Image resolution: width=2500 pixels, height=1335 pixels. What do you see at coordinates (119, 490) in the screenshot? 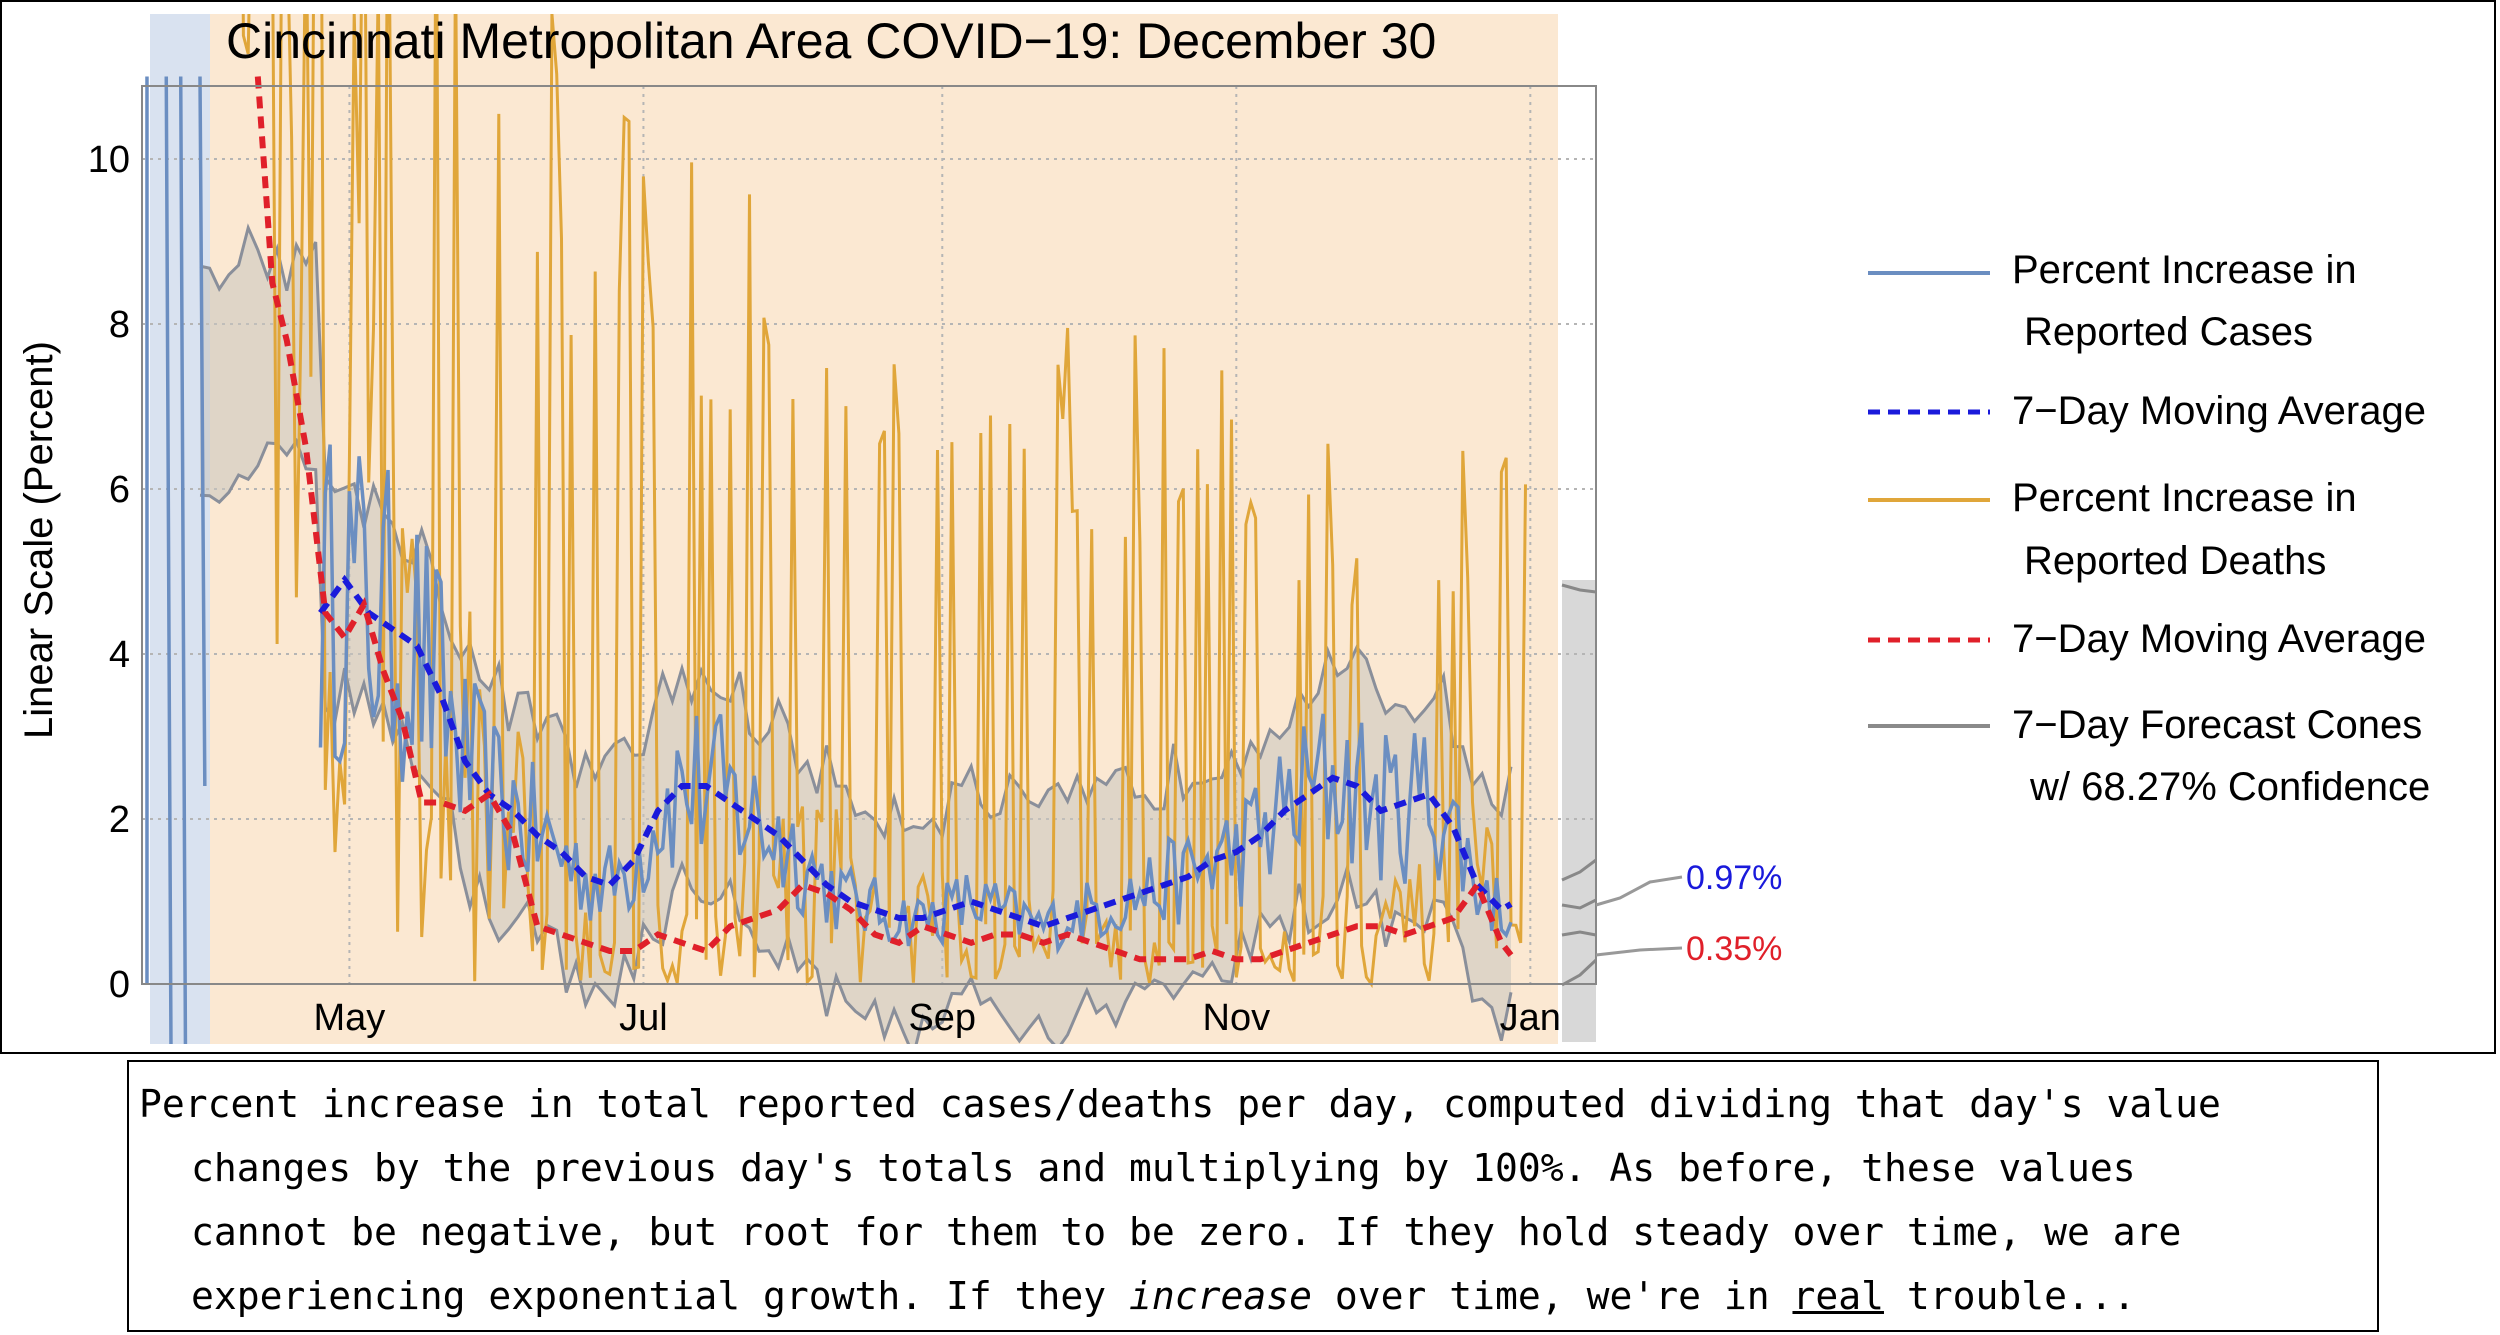
I see `y-tick-label: 6` at bounding box center [119, 490].